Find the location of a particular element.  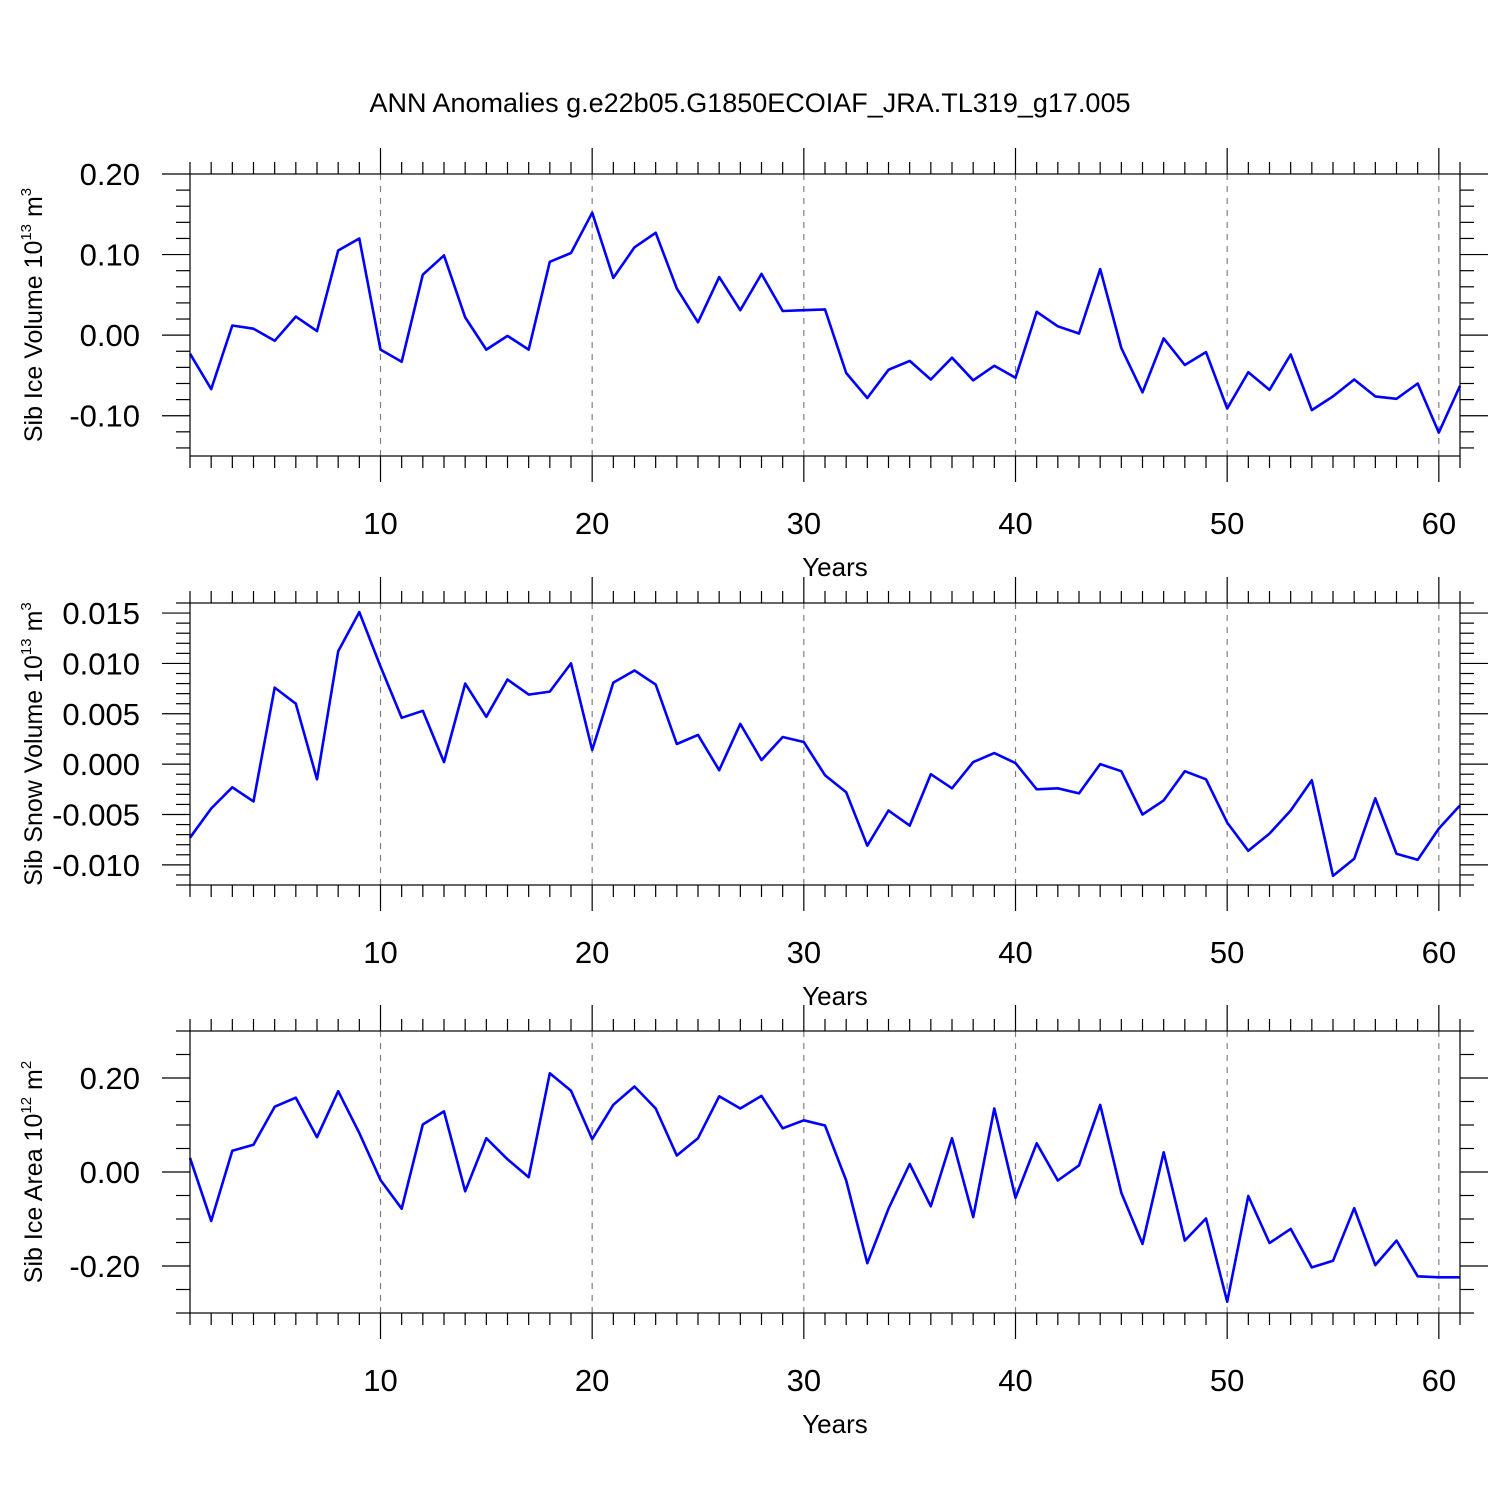

y-tick-label: -0.010 is located at coordinates (96, 865).